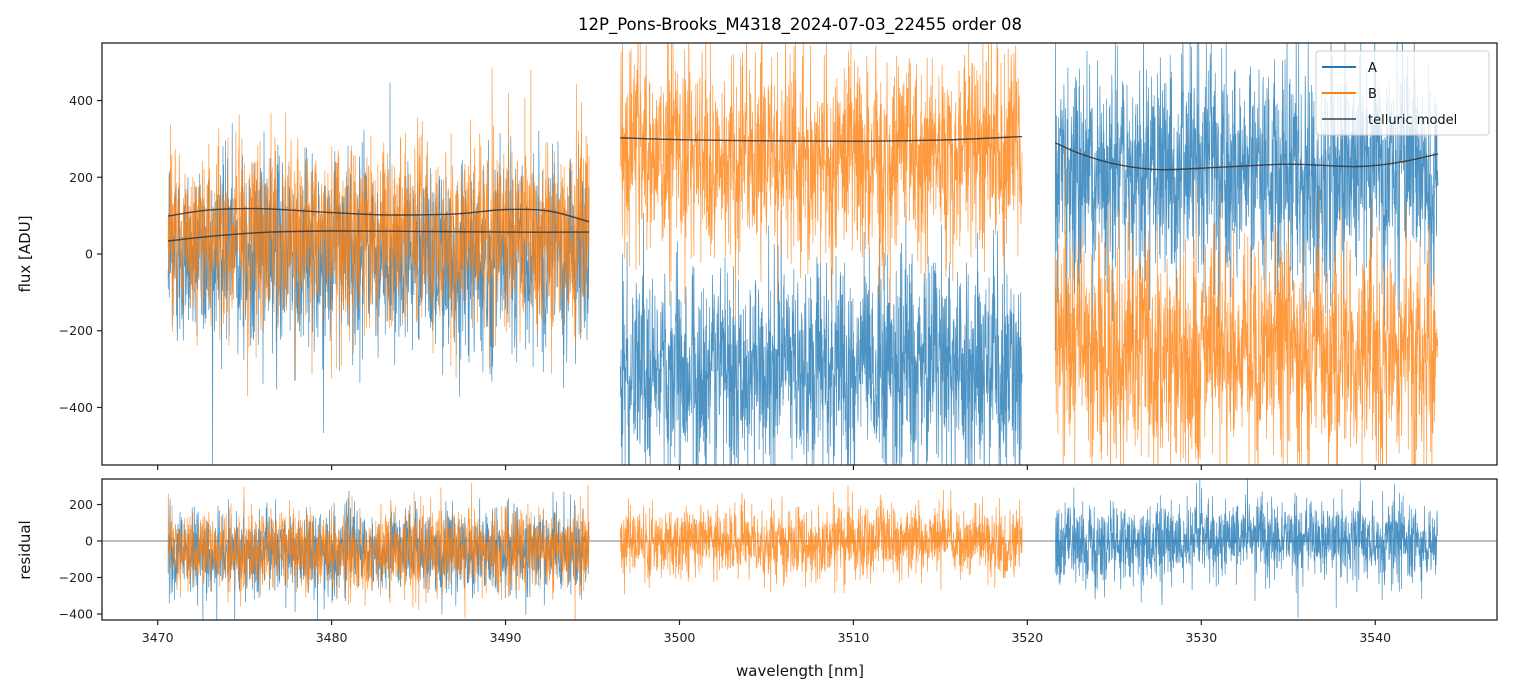 Image resolution: width=1513 pixels, height=696 pixels. Describe the element at coordinates (25, 253) in the screenshot. I see `flux-y-axis-label: flux [ADU]` at that location.